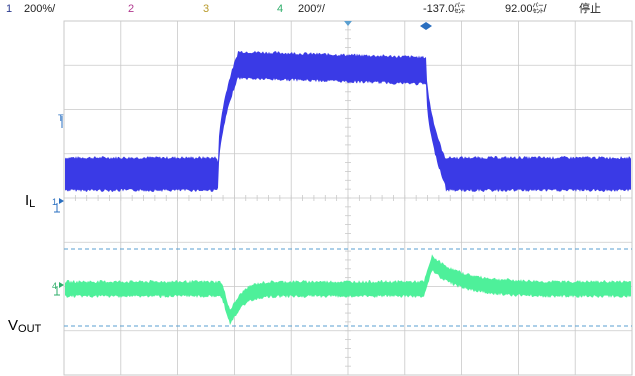  Describe the element at coordinates (32, 204) in the screenshot. I see `label-current-sub: L` at that location.